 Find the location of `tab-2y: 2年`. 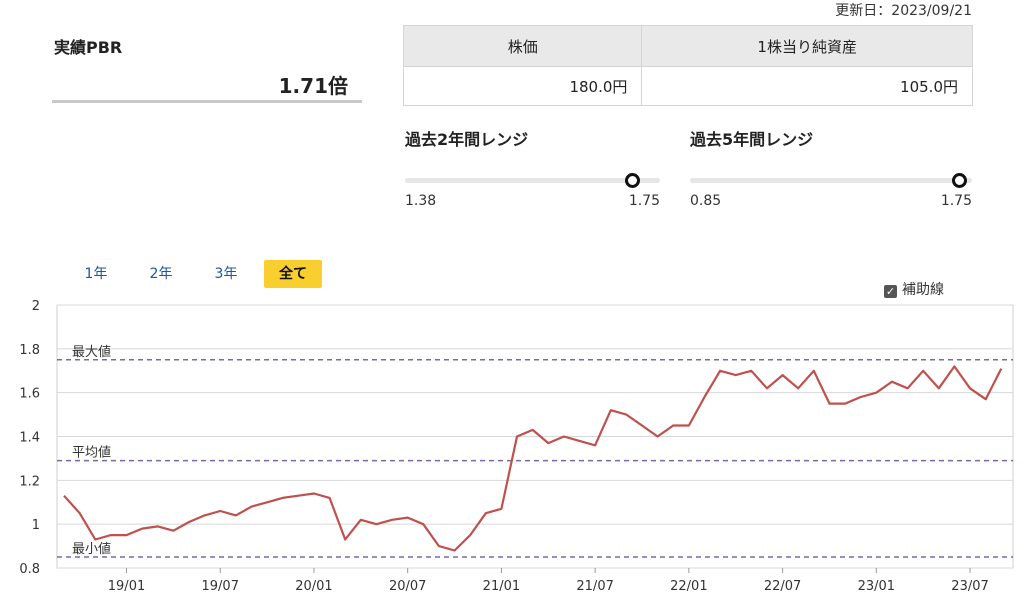

tab-2y: 2年 is located at coordinates (161, 274).